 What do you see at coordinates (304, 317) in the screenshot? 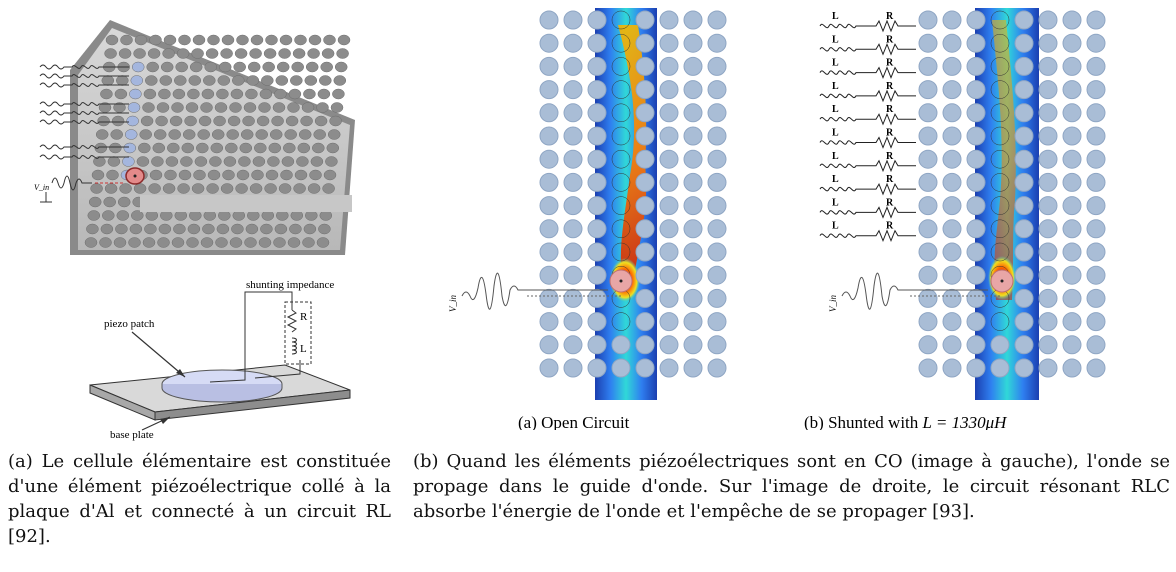
I see `r-label: R` at bounding box center [304, 317].